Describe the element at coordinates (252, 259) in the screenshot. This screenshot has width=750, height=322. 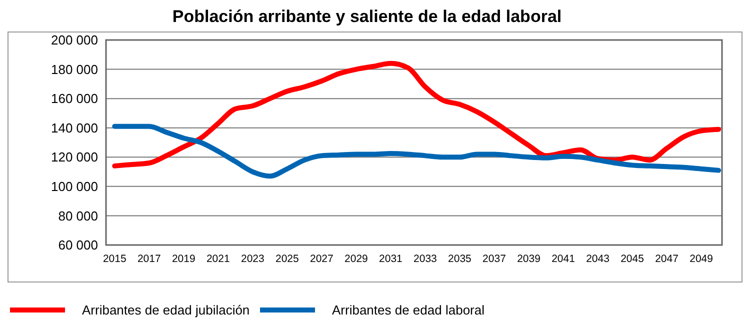
I see `x-tick-label: 2023` at that location.